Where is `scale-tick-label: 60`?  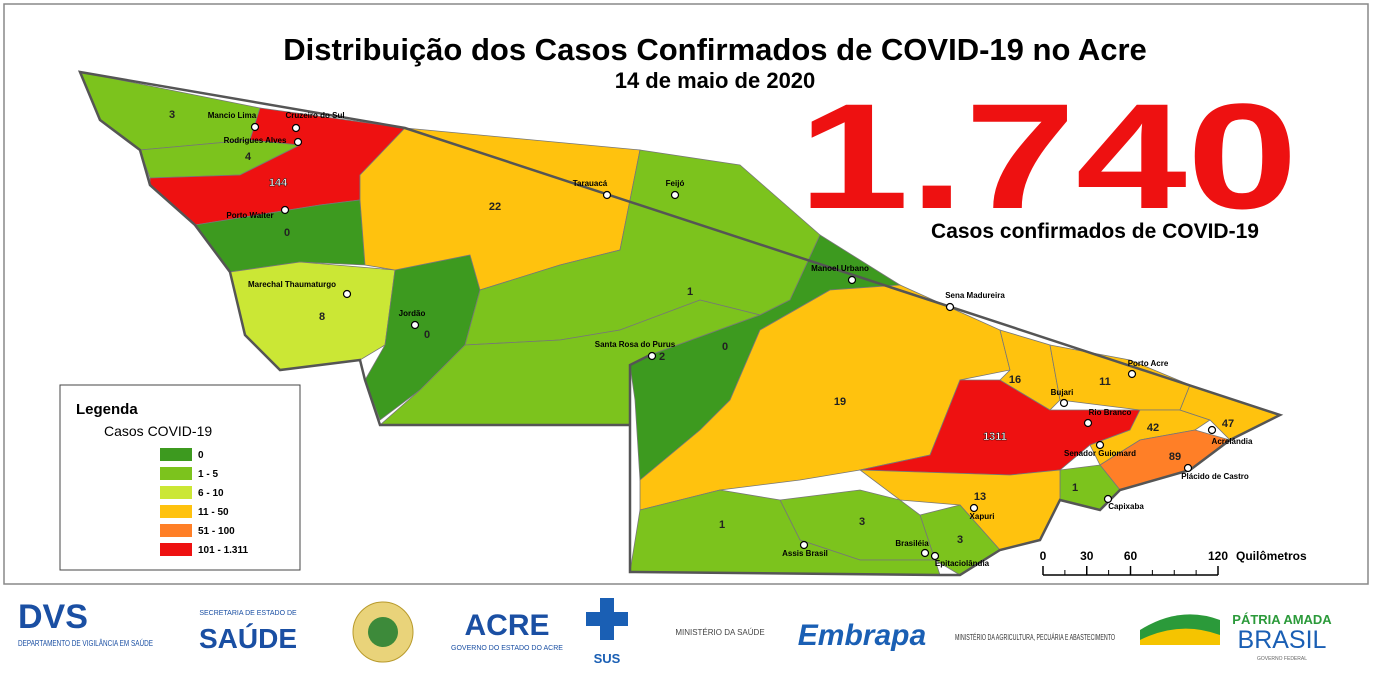
scale-tick-label: 60 is located at coordinates (1131, 556).